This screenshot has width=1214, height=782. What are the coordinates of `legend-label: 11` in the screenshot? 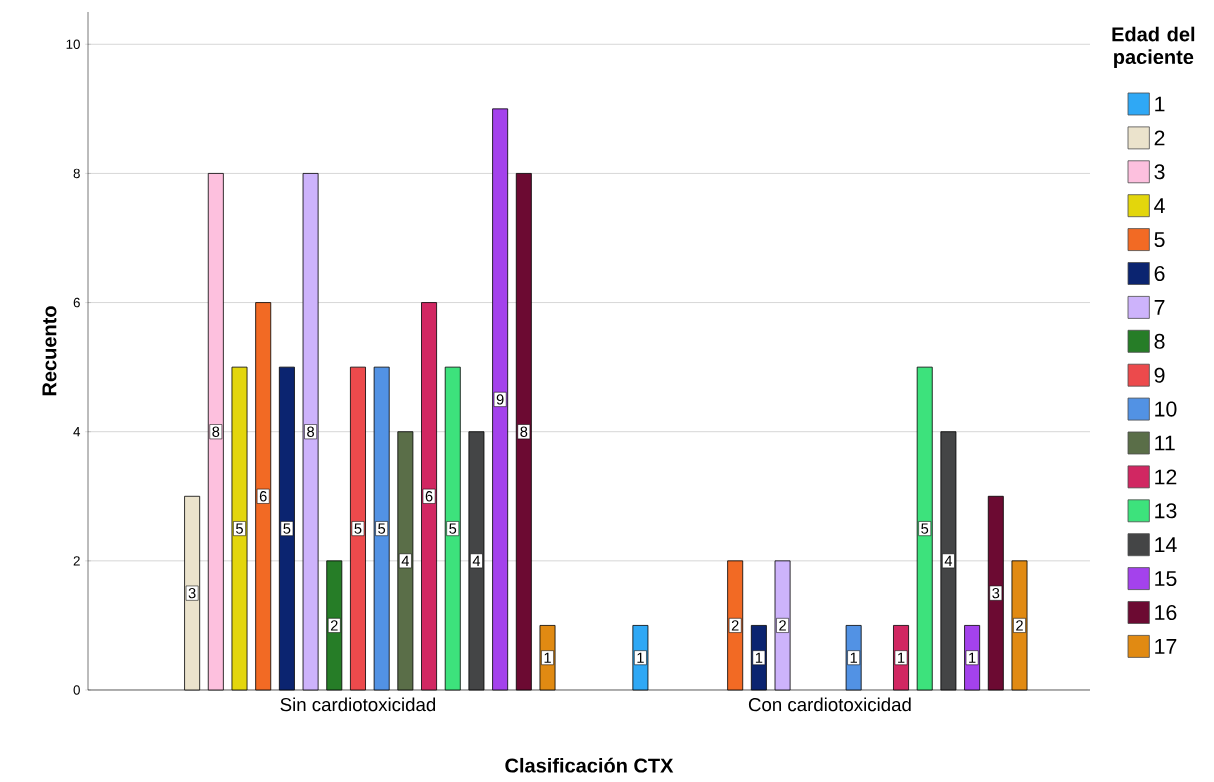 It's located at (1165, 443).